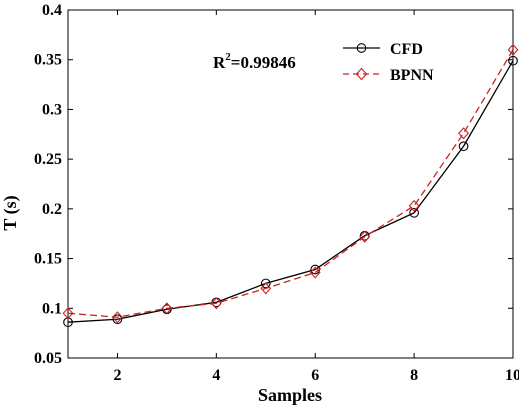 The height and width of the screenshot is (413, 519). What do you see at coordinates (48, 259) in the screenshot?
I see `y-tick-label: 0.15` at bounding box center [48, 259].